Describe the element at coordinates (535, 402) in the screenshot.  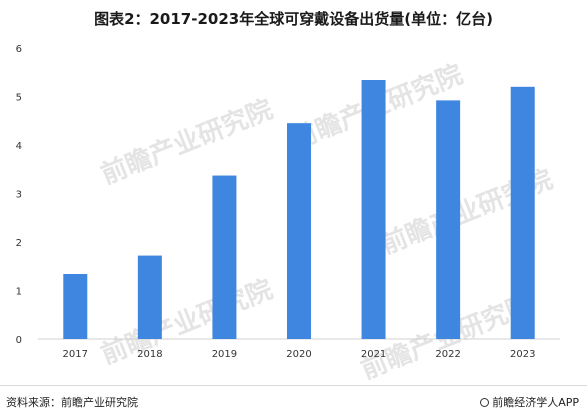
I see `brand-label: 前瞻经济学人APP` at that location.